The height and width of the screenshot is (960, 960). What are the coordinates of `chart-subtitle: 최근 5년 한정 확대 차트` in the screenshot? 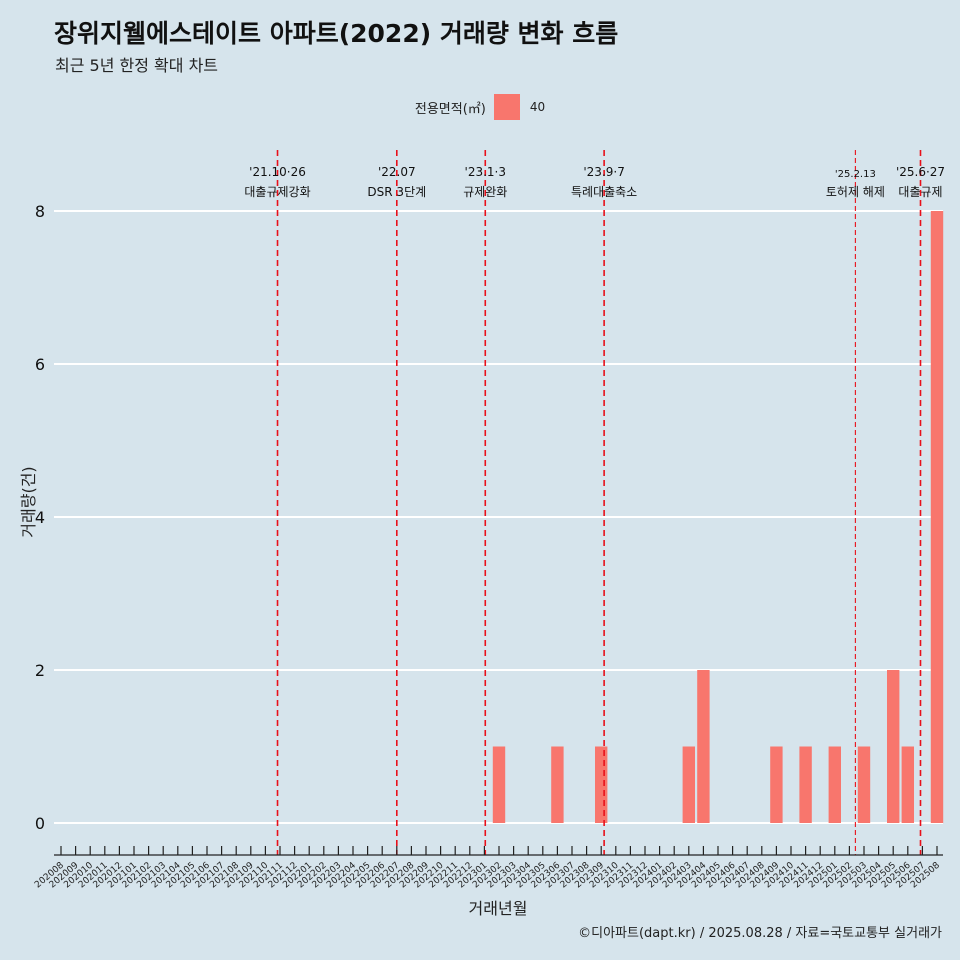 It's located at (137, 65).